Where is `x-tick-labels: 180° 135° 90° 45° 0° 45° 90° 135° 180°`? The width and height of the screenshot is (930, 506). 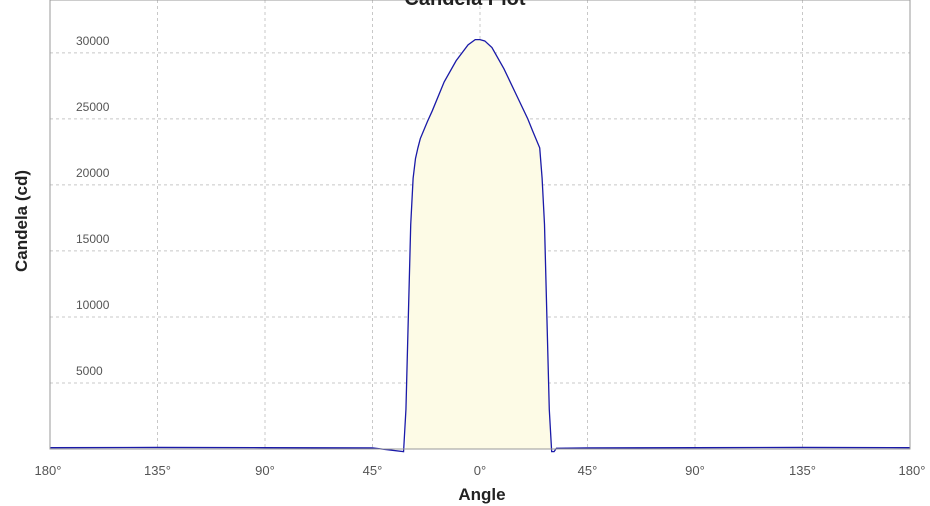 x-tick-labels: 180° 135° 90° 45° 0° 45° 90° 135° 180° is located at coordinates (480, 470).